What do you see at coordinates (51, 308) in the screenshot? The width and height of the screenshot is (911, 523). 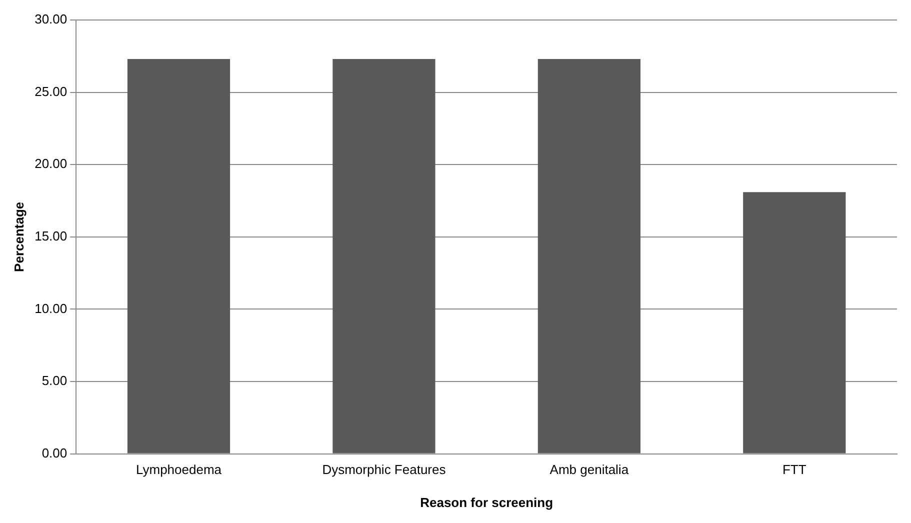 I see `y-tick-label: 10.00` at bounding box center [51, 308].